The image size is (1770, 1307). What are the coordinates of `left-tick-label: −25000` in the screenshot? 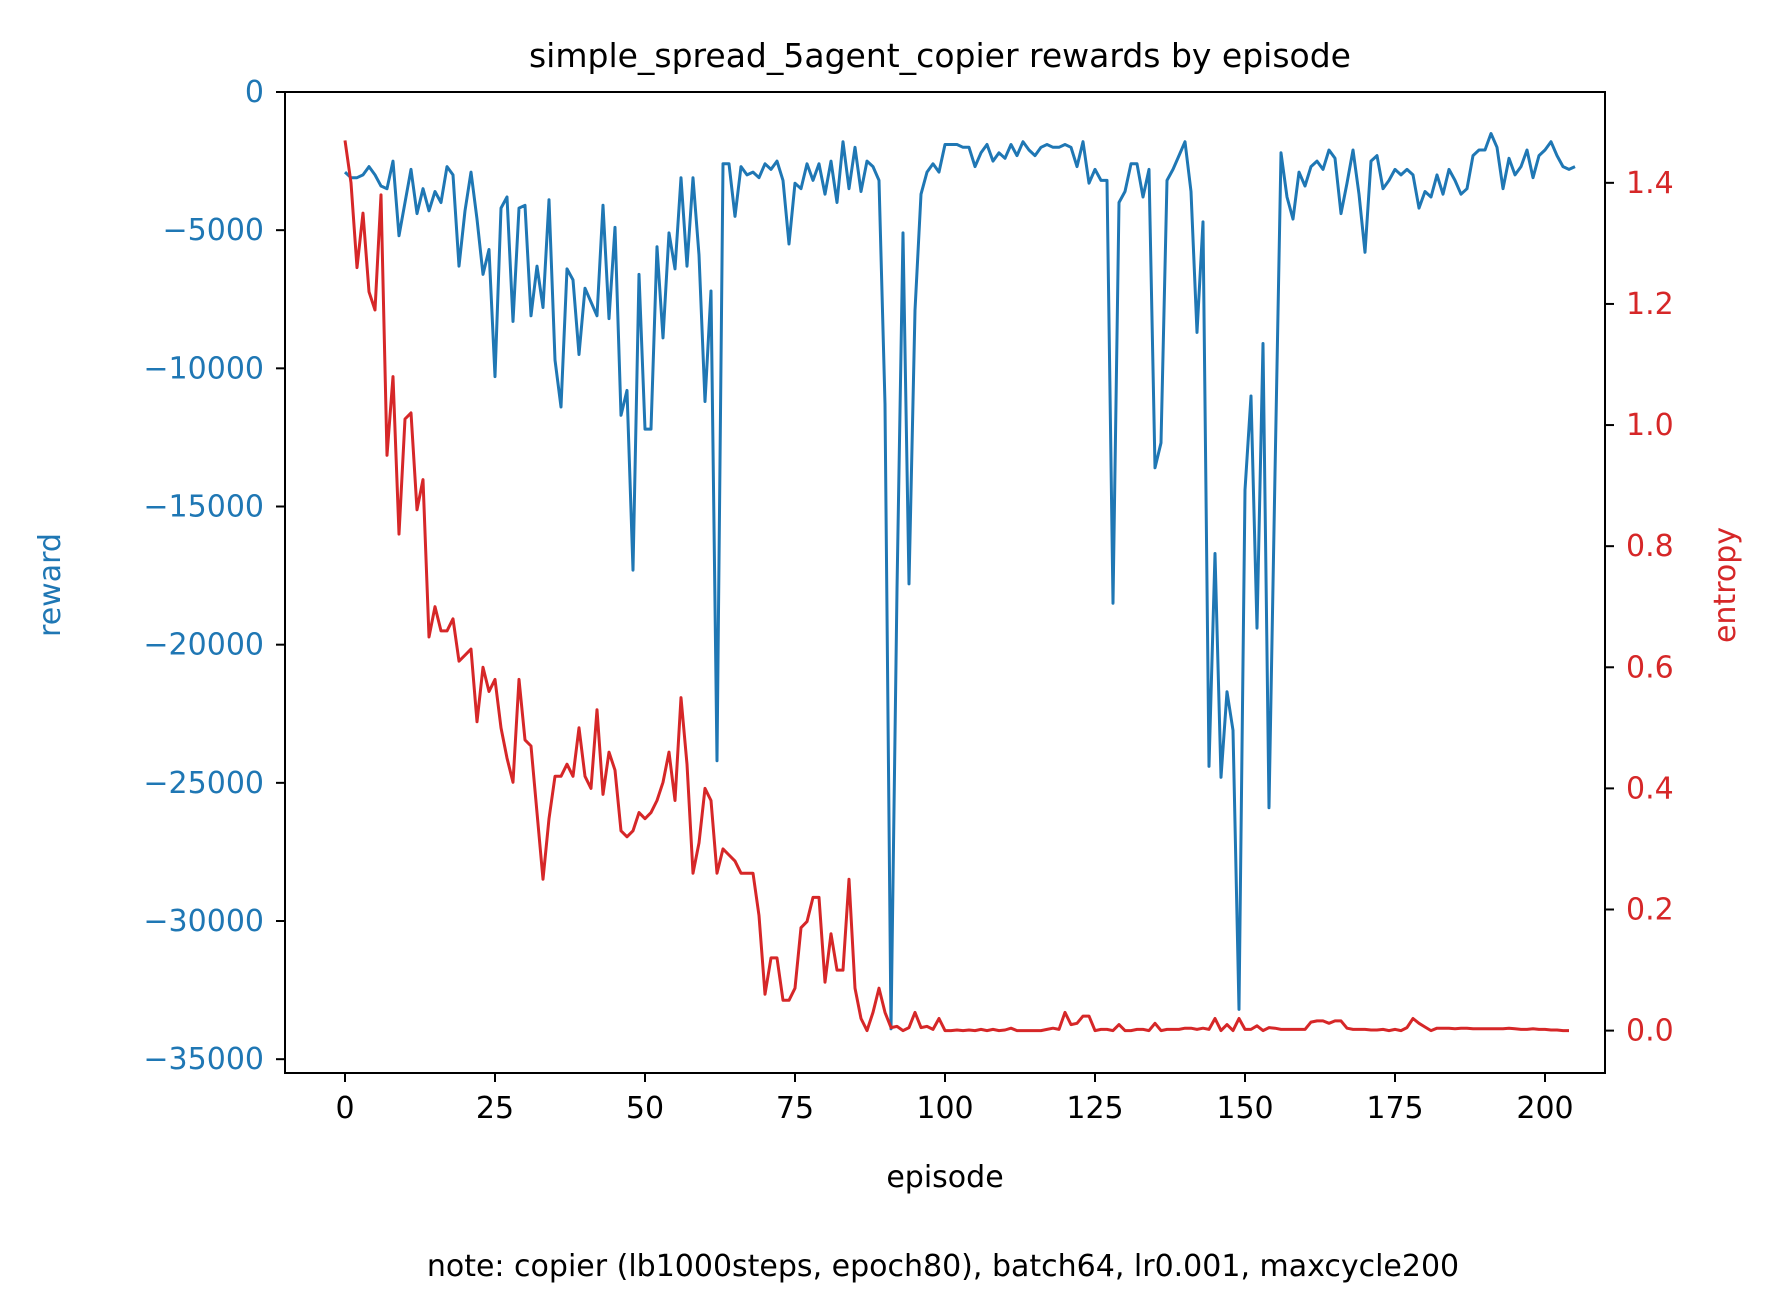 It's located at (203, 783).